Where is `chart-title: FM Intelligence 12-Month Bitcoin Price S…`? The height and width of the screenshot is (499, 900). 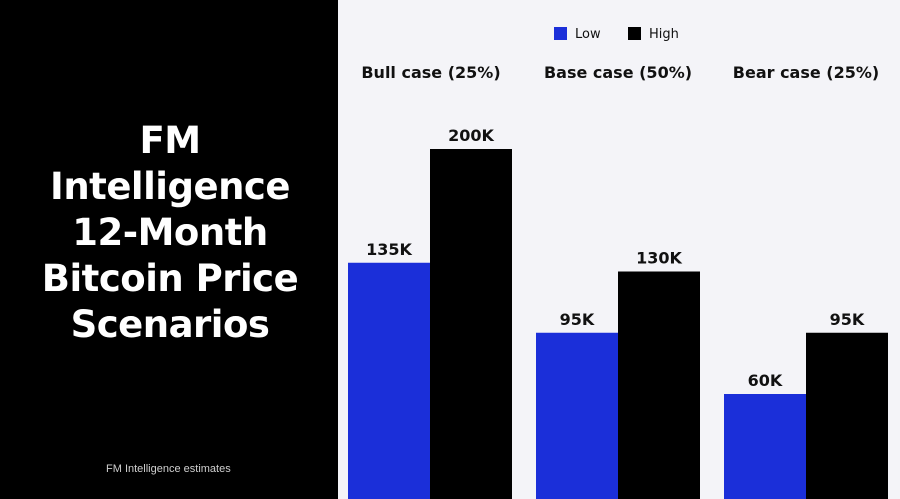
chart-title: FM Intelligence 12-Month Bitcoin Price S… is located at coordinates (170, 232).